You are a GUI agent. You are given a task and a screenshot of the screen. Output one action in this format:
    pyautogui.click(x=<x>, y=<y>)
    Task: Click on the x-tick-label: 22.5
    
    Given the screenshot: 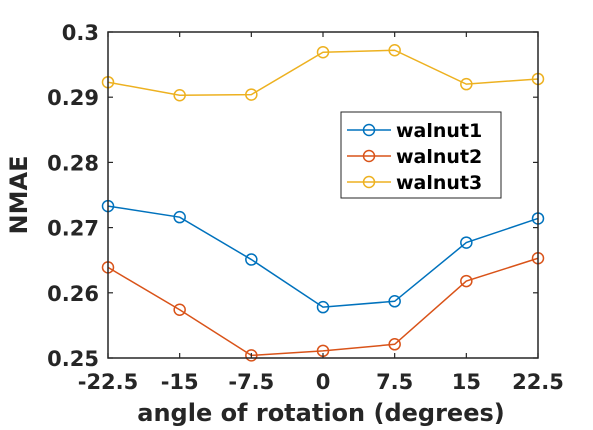 What is the action you would take?
    pyautogui.click(x=538, y=382)
    